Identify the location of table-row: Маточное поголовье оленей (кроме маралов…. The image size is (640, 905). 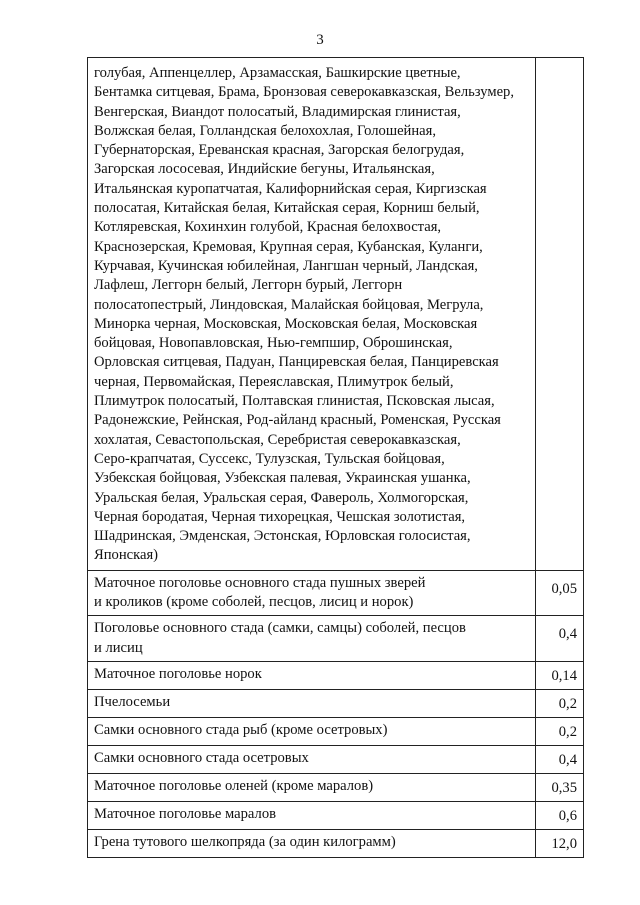
(335, 787).